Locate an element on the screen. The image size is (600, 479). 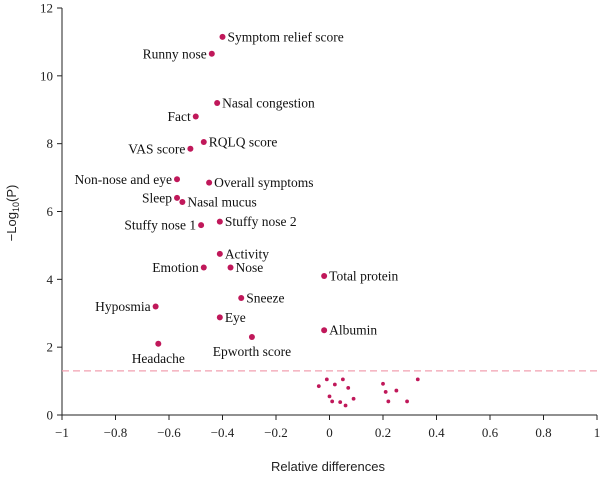
x-tick-label: 0 is located at coordinates (329, 432).